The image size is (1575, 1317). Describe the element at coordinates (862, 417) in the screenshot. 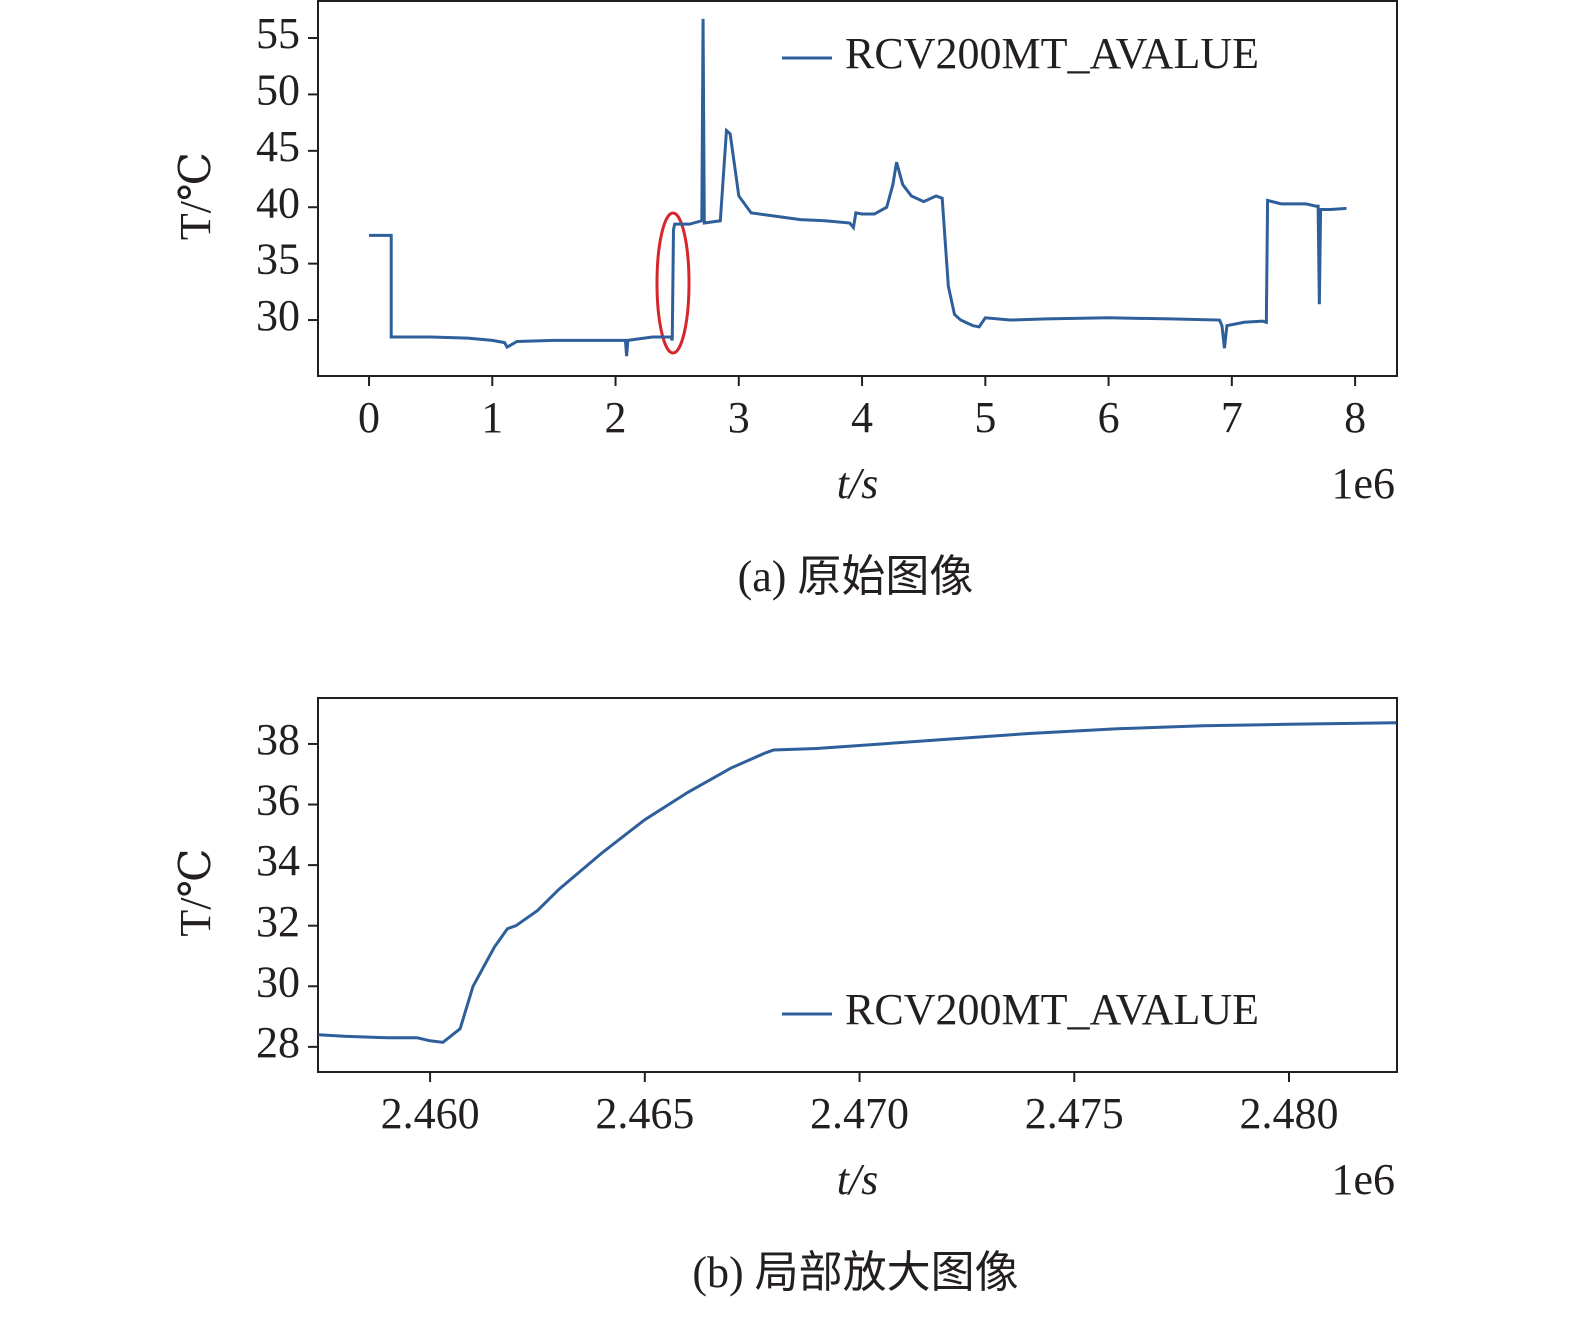

I see `x-tick-label: 4` at that location.